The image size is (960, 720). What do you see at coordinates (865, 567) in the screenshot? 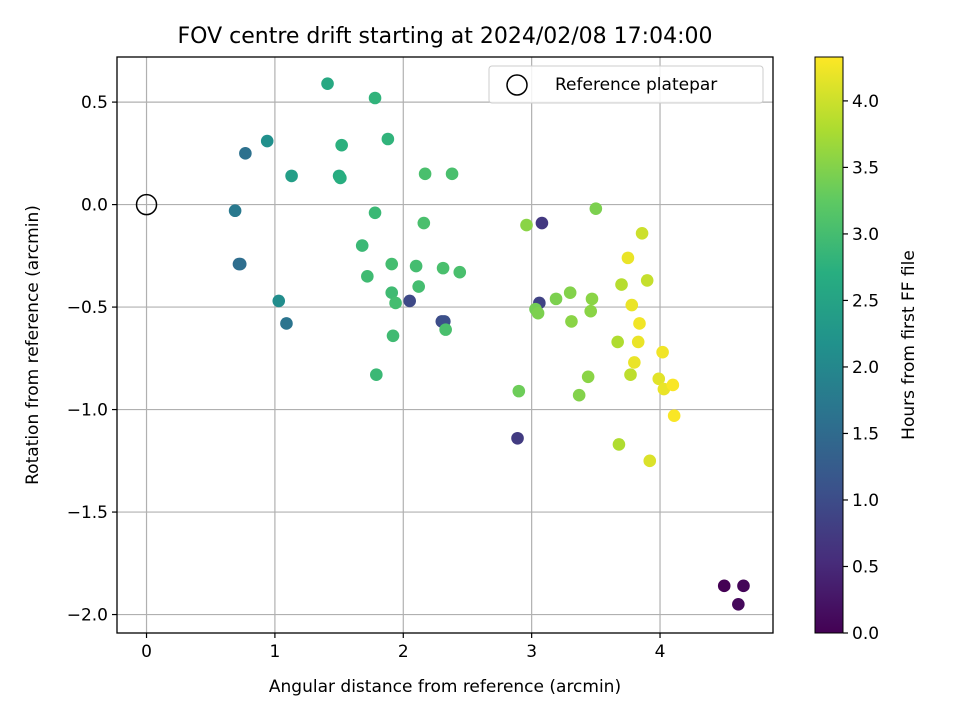
I see `colorbar-tick-label: 0.5` at bounding box center [865, 567].